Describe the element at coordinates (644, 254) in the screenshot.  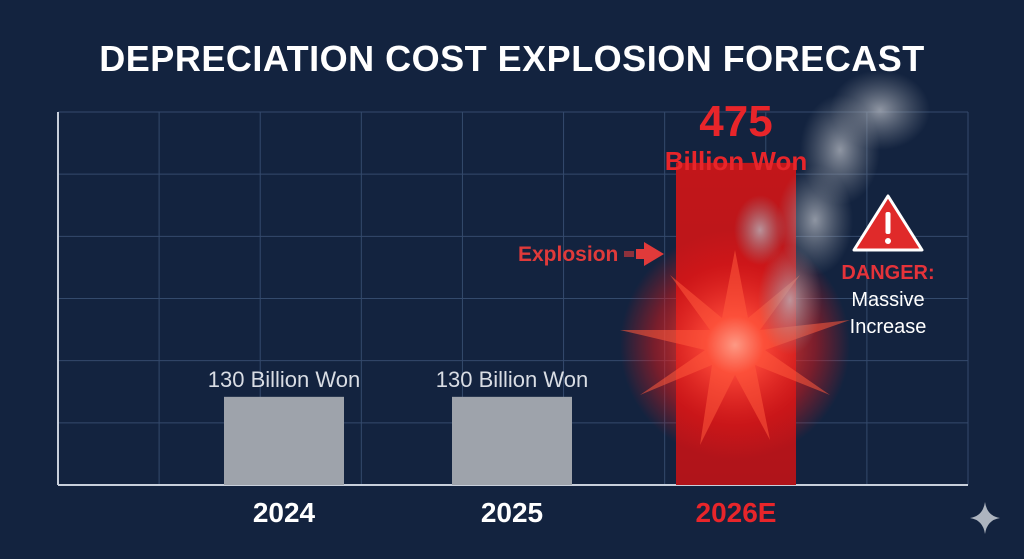
I see `arrow-right-icon` at that location.